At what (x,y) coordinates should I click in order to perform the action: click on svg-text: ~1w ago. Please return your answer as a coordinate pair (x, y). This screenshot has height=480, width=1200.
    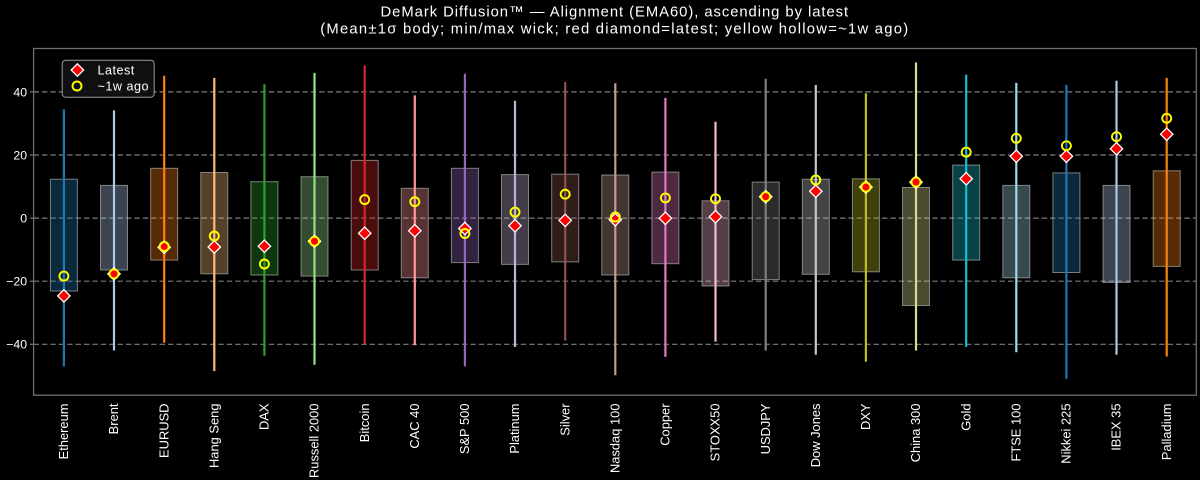
    Looking at the image, I should click on (123, 87).